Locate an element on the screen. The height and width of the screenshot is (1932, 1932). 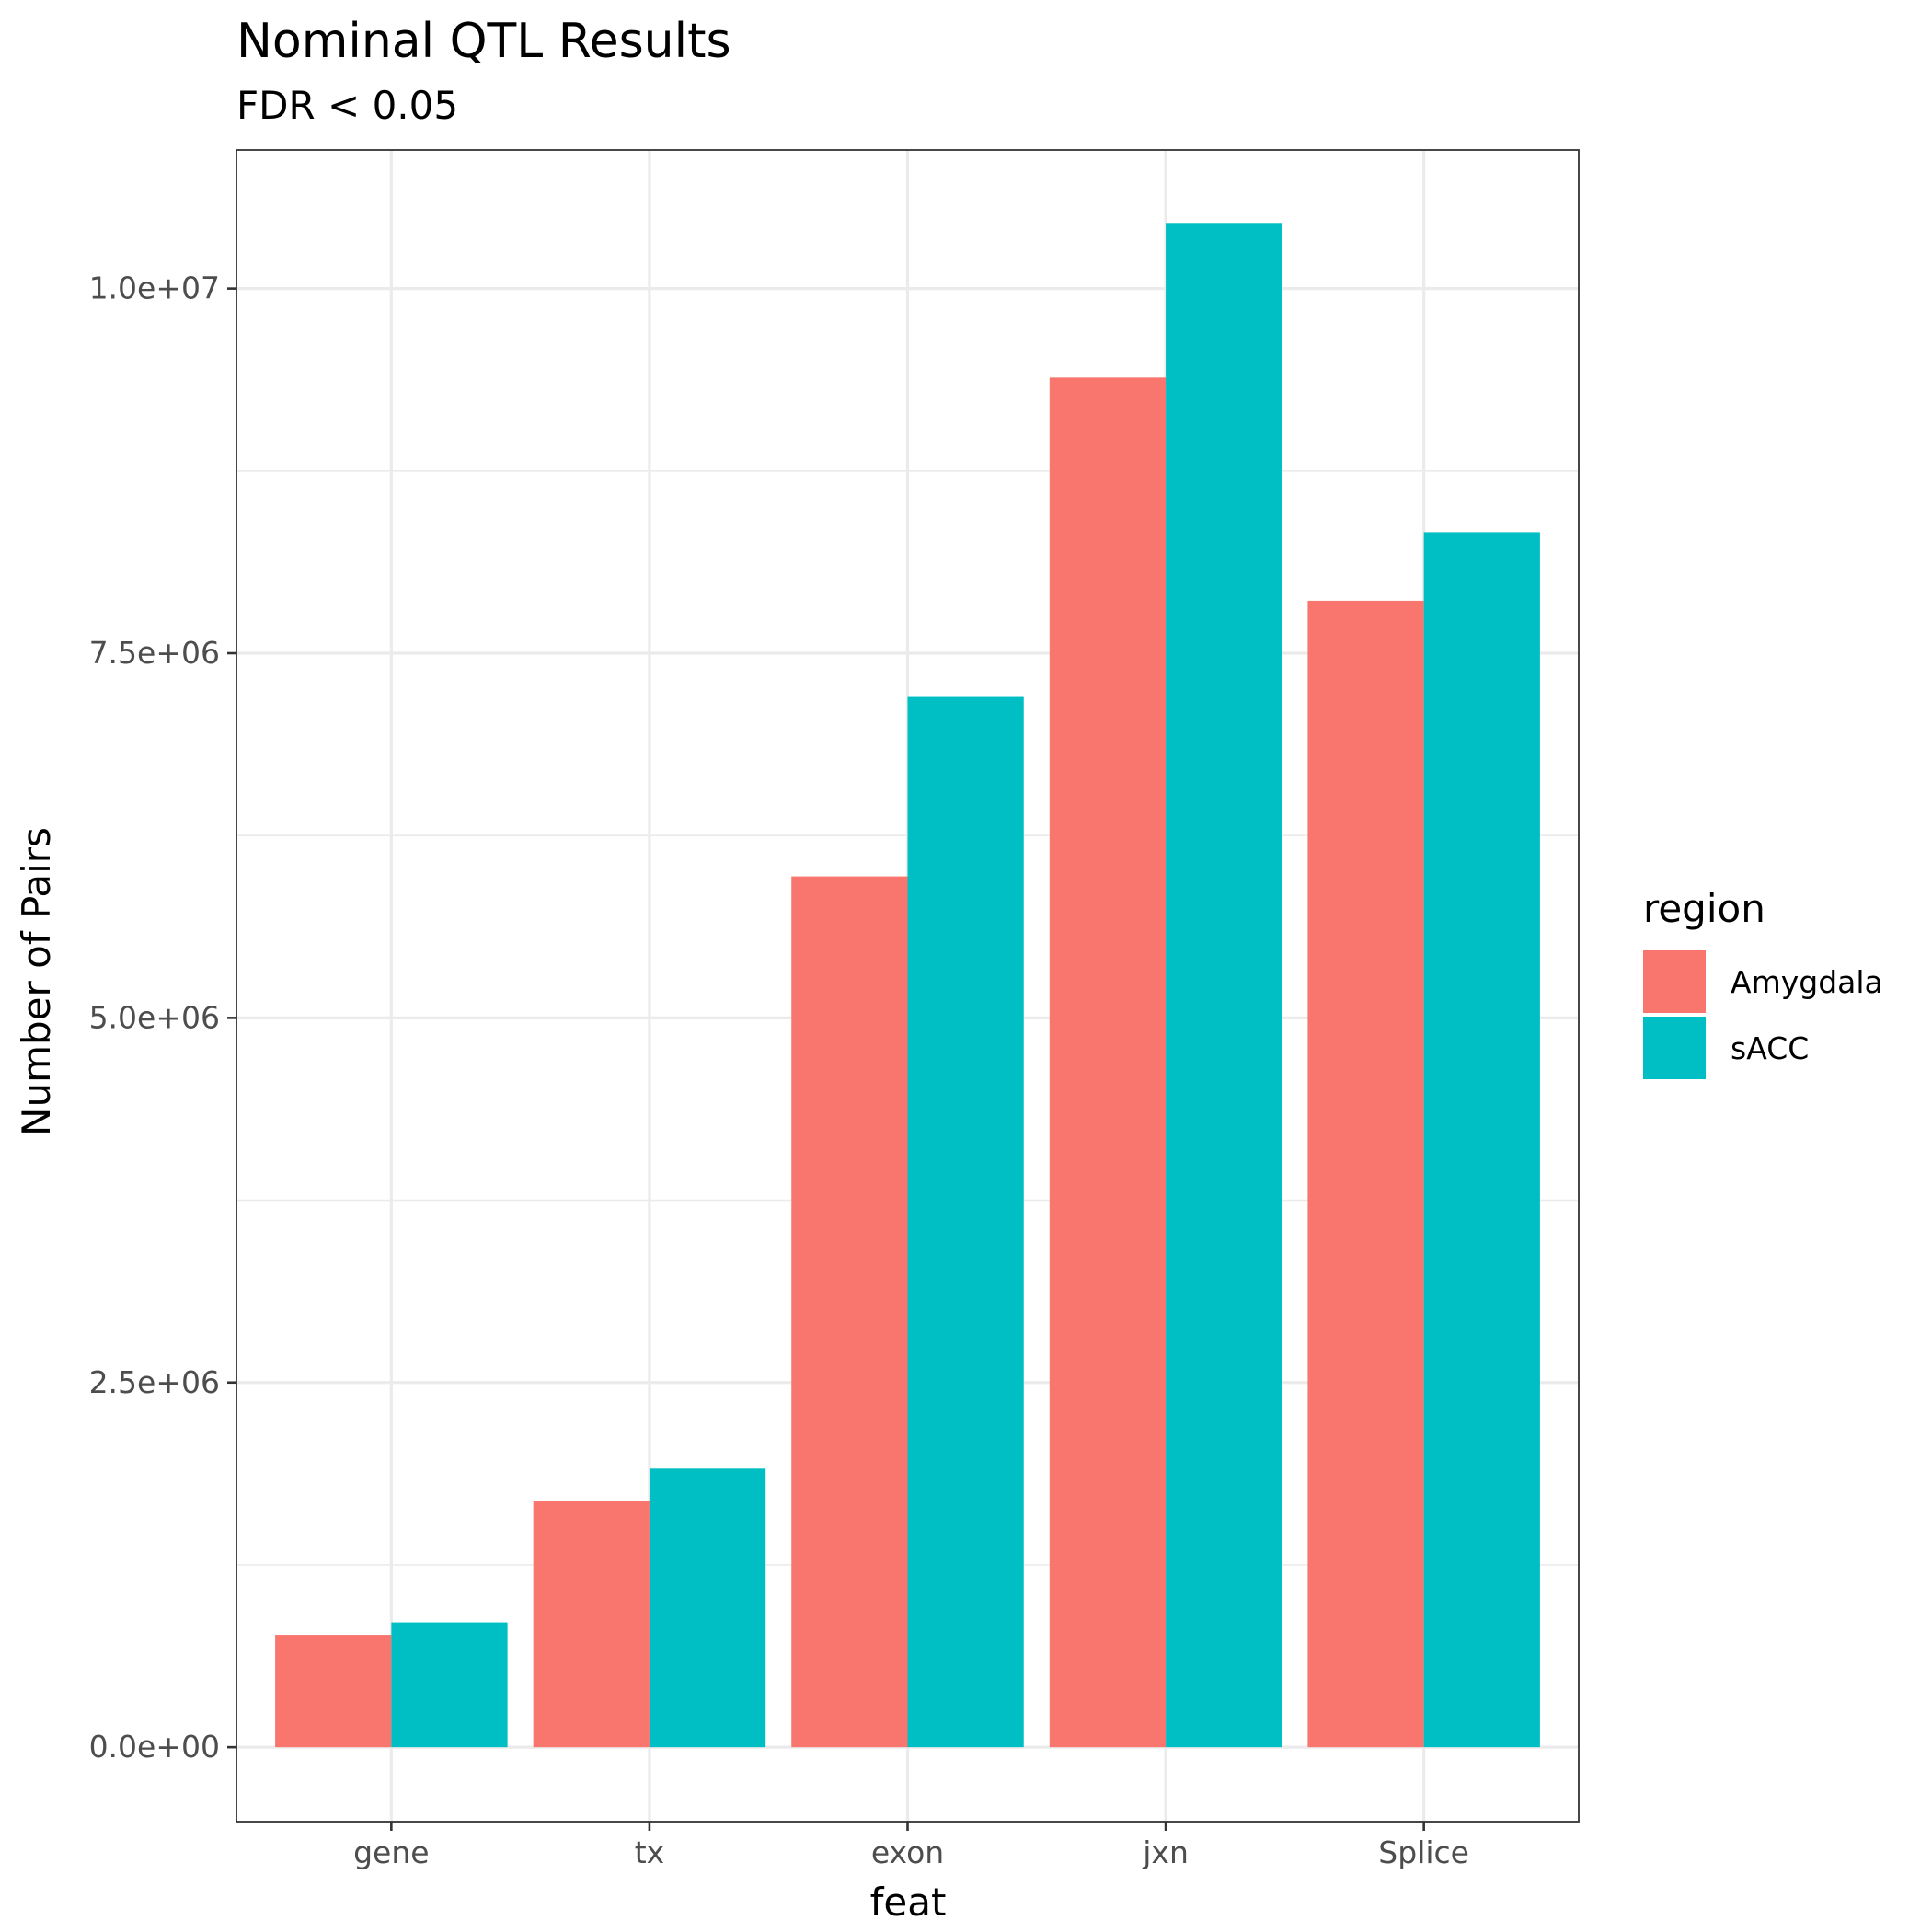
bar-sacc-jxn is located at coordinates (1224, 985).